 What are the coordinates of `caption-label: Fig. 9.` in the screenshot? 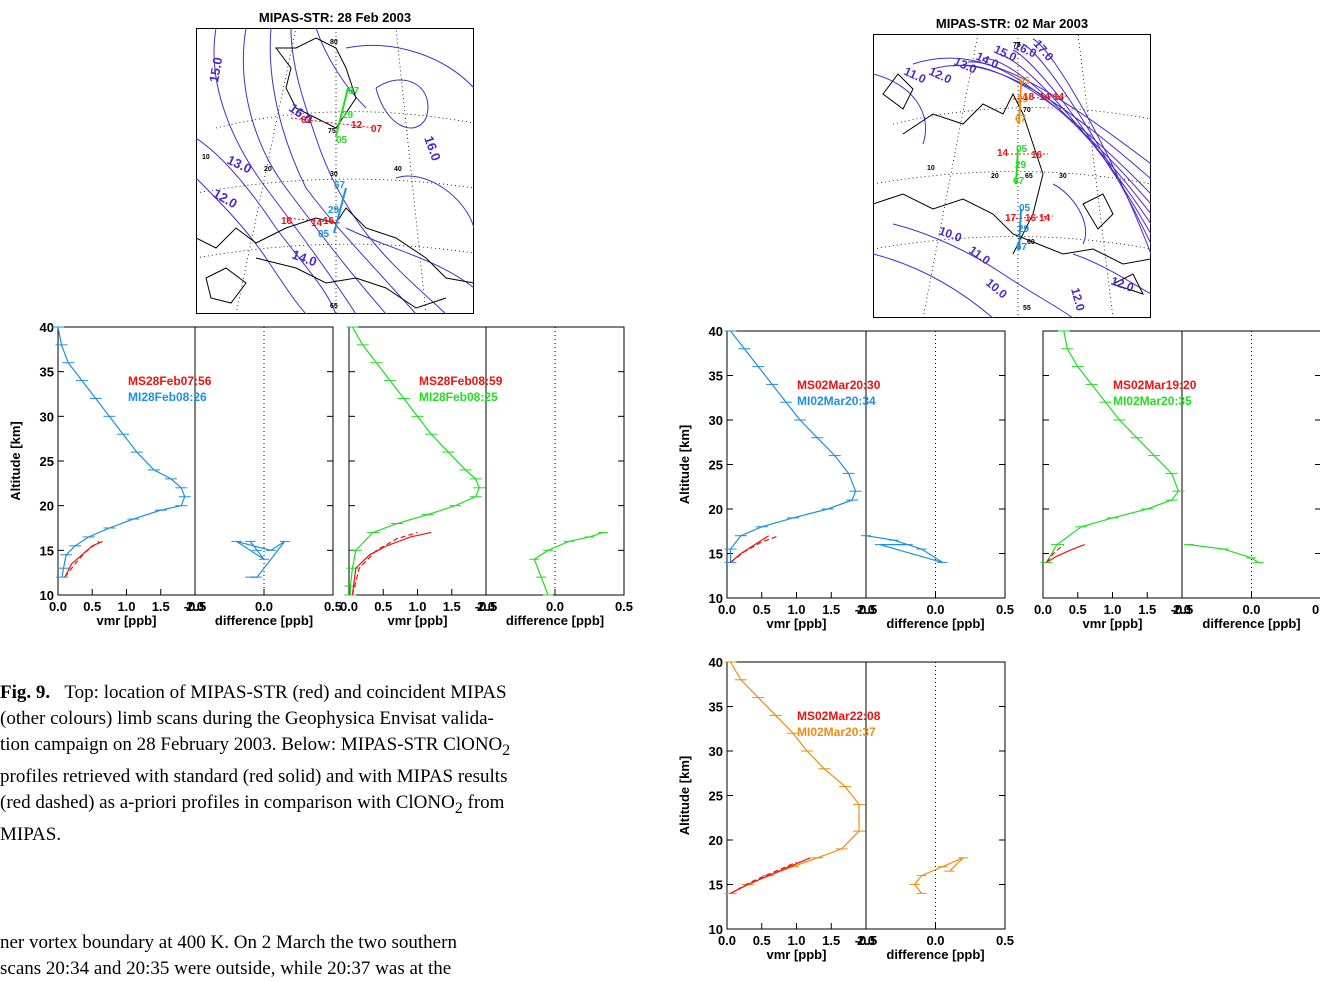 It's located at (25, 692).